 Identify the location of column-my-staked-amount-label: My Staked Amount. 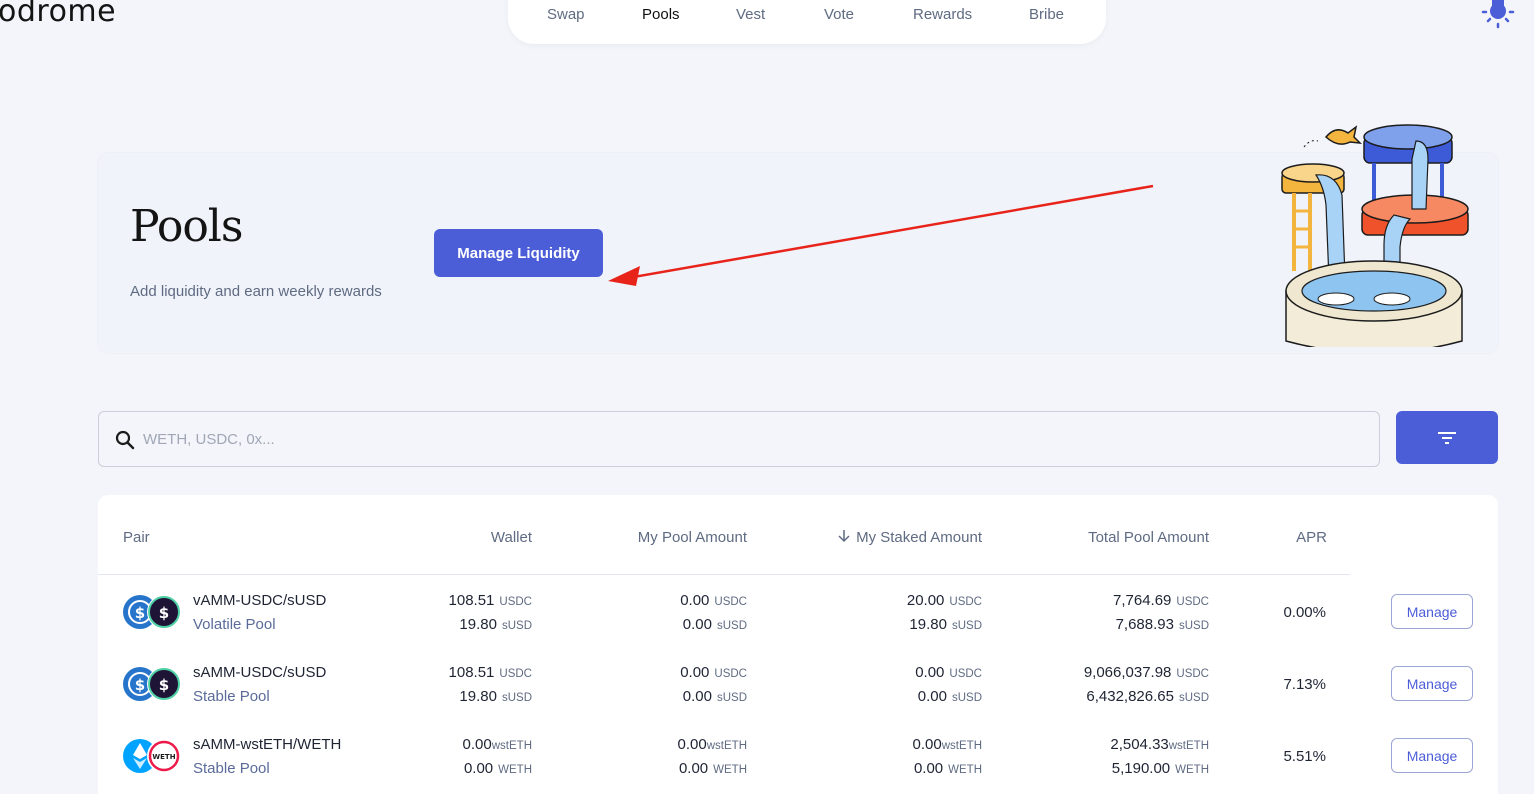
(919, 537).